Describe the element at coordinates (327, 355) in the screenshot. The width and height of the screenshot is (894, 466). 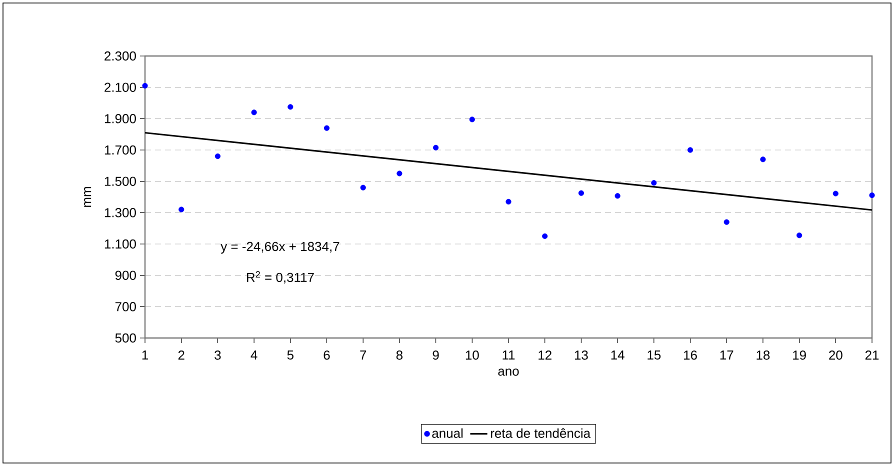
I see `x-tick-label: 6` at that location.